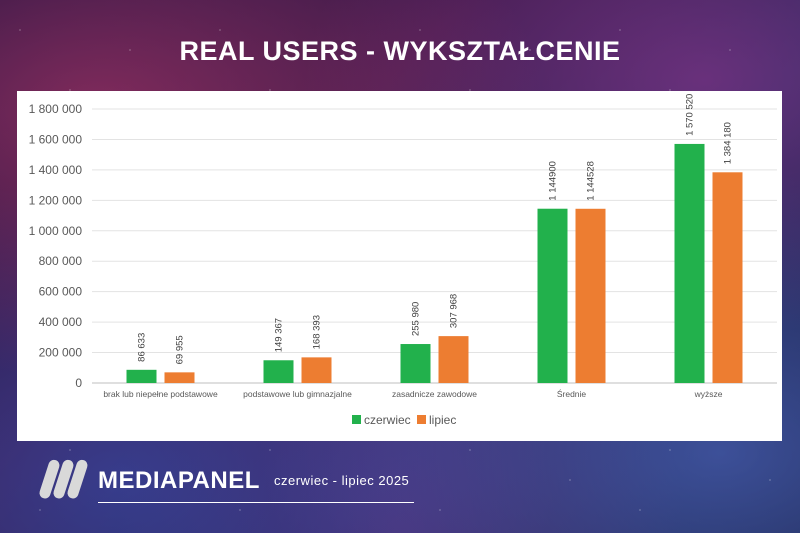  Describe the element at coordinates (78, 383) in the screenshot. I see `y-tick-label: 0` at that location.